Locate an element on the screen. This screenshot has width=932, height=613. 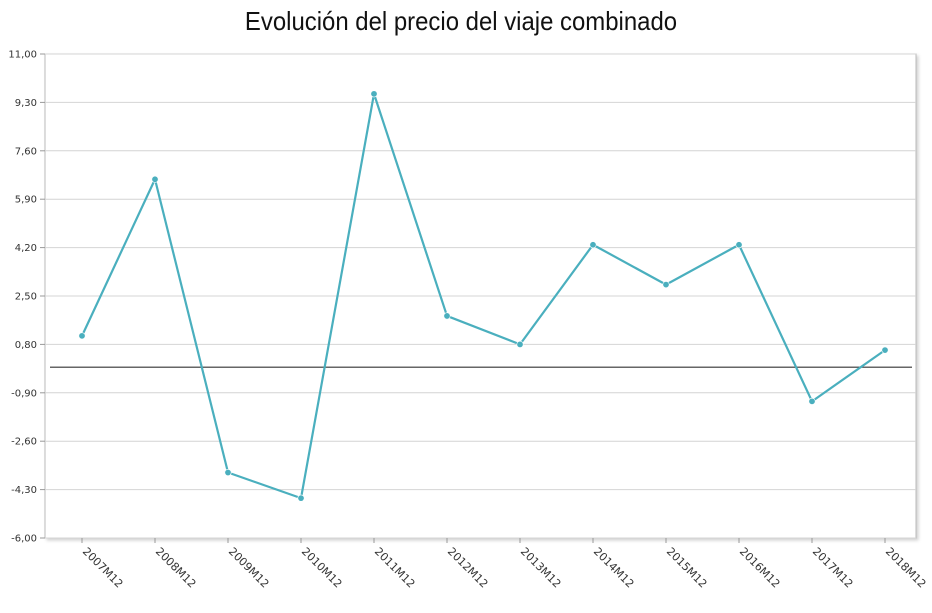
y-tick-label: 11,00 is located at coordinates (22, 55).